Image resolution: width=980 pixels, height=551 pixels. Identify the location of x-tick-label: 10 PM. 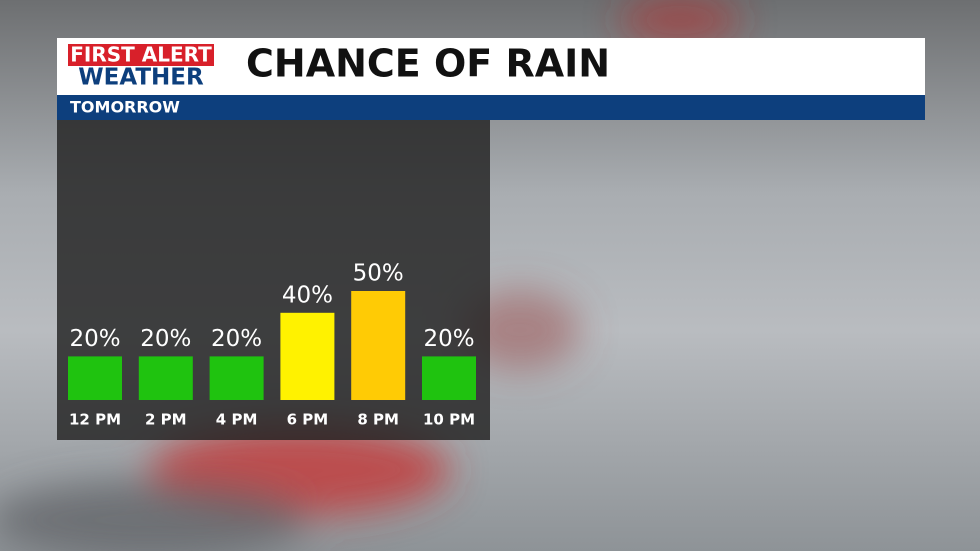
(449, 420).